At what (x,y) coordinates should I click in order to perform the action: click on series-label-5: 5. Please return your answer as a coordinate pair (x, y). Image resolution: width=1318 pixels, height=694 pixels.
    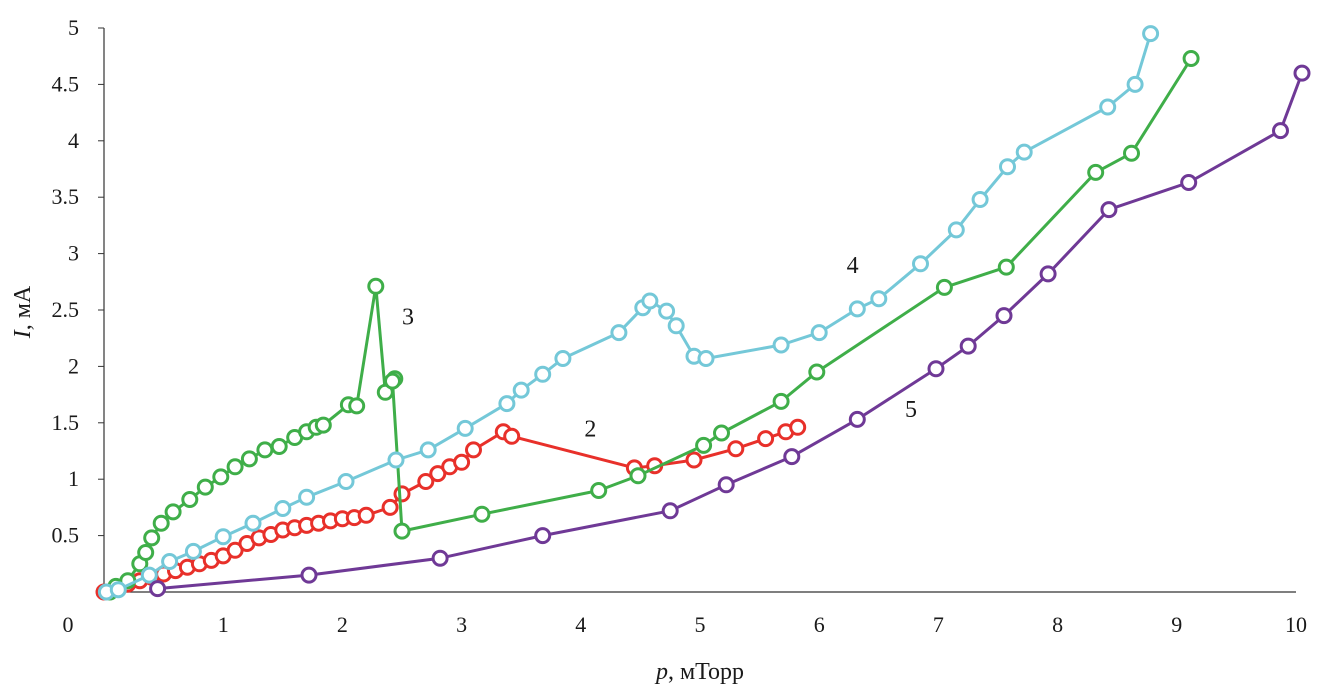
    Looking at the image, I should click on (911, 410).